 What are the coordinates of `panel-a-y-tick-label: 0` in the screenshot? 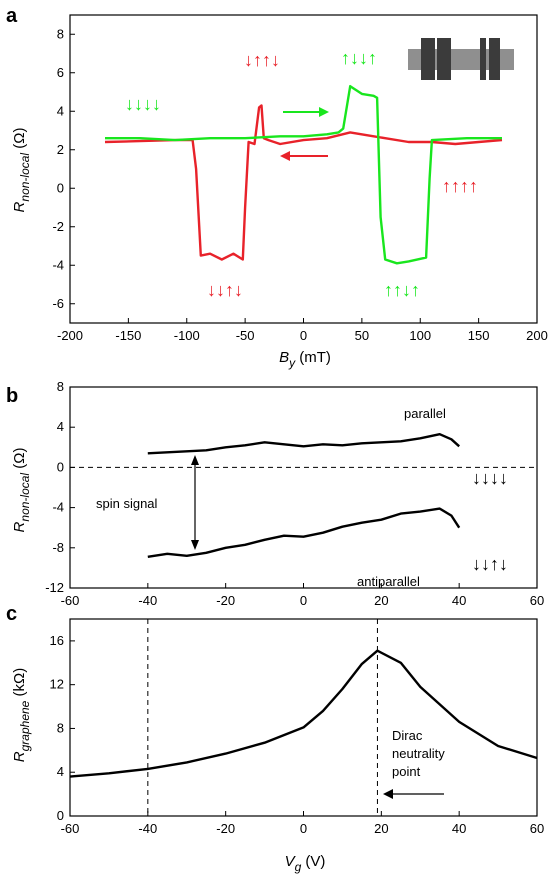 It's located at (60, 187).